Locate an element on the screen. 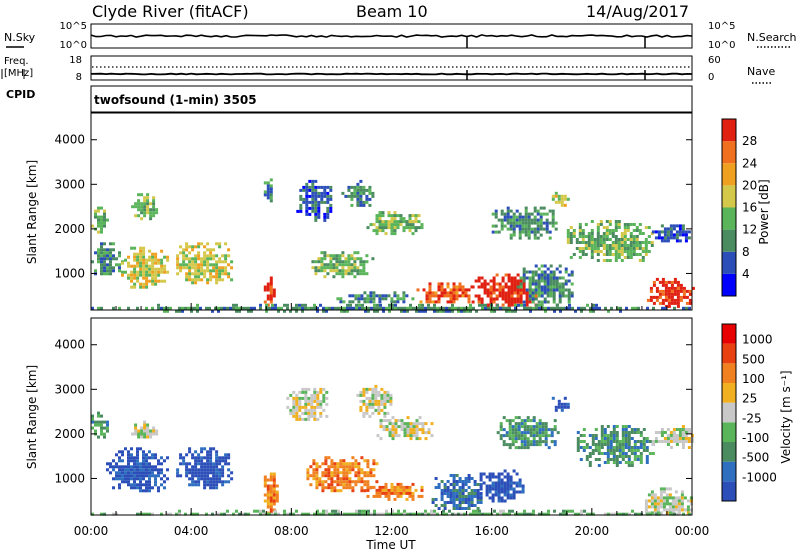 Image resolution: width=800 pixels, height=554 pixels. cpid-program: twofsound (1-min) 3505 is located at coordinates (175, 100).